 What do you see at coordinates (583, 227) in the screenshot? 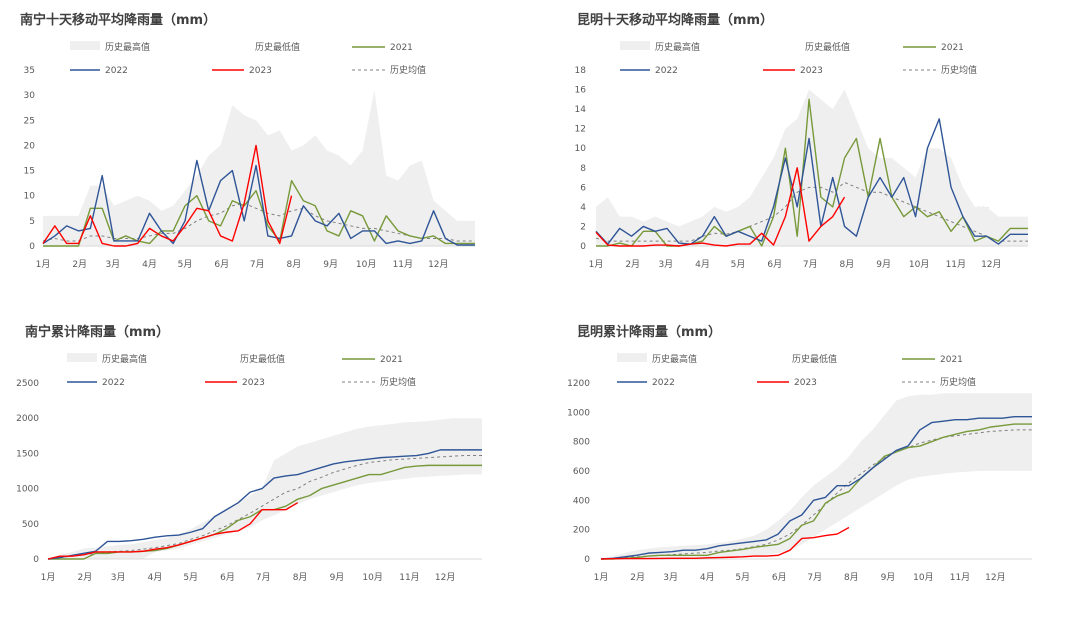
I see `y-tick-label: 2` at bounding box center [583, 227].